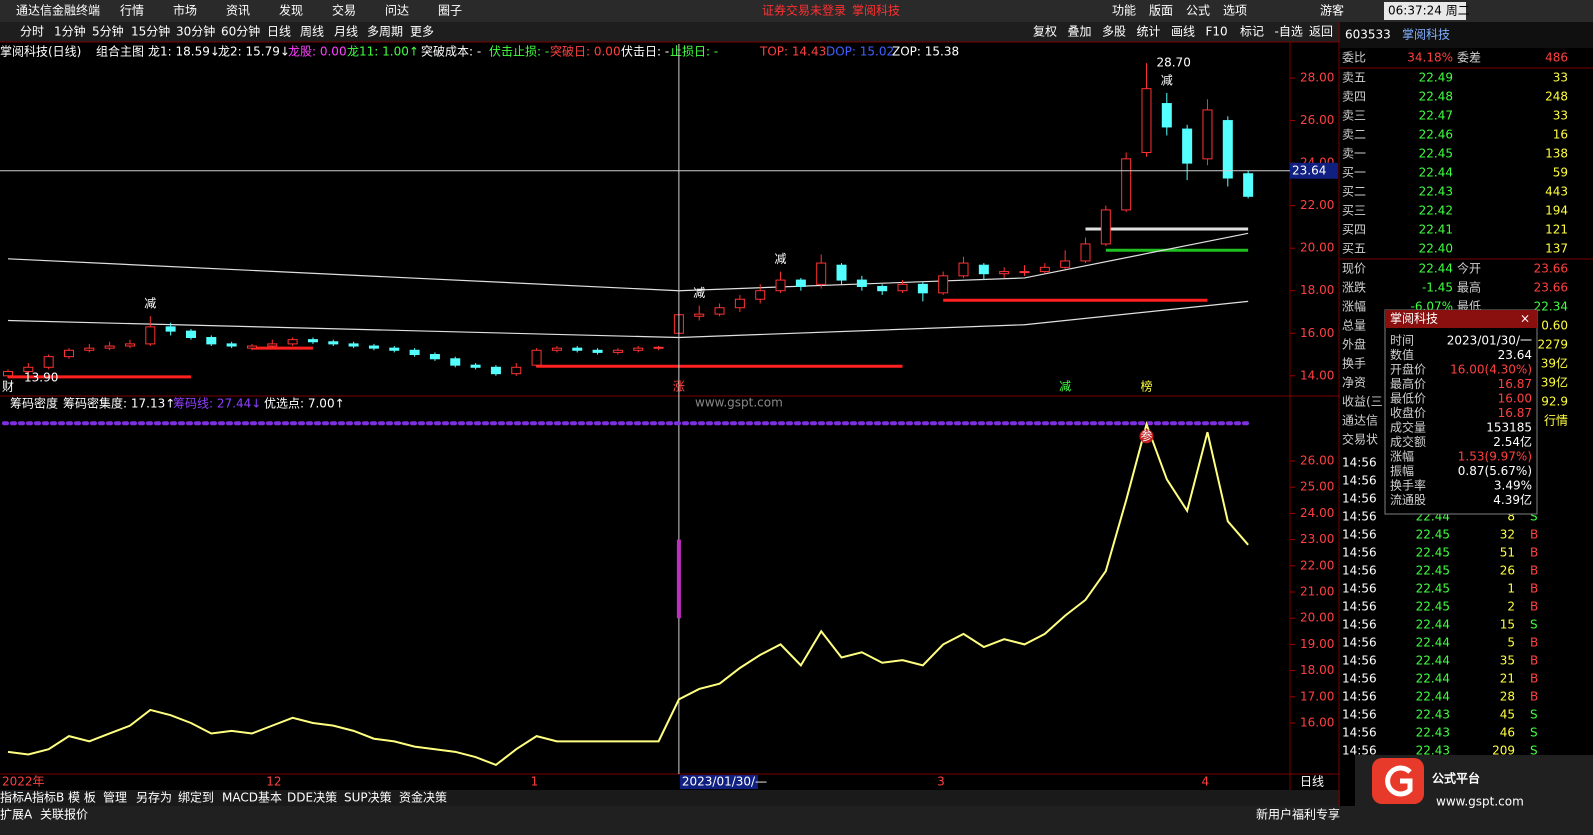  I want to click on period-button: 更多, so click(422, 32).